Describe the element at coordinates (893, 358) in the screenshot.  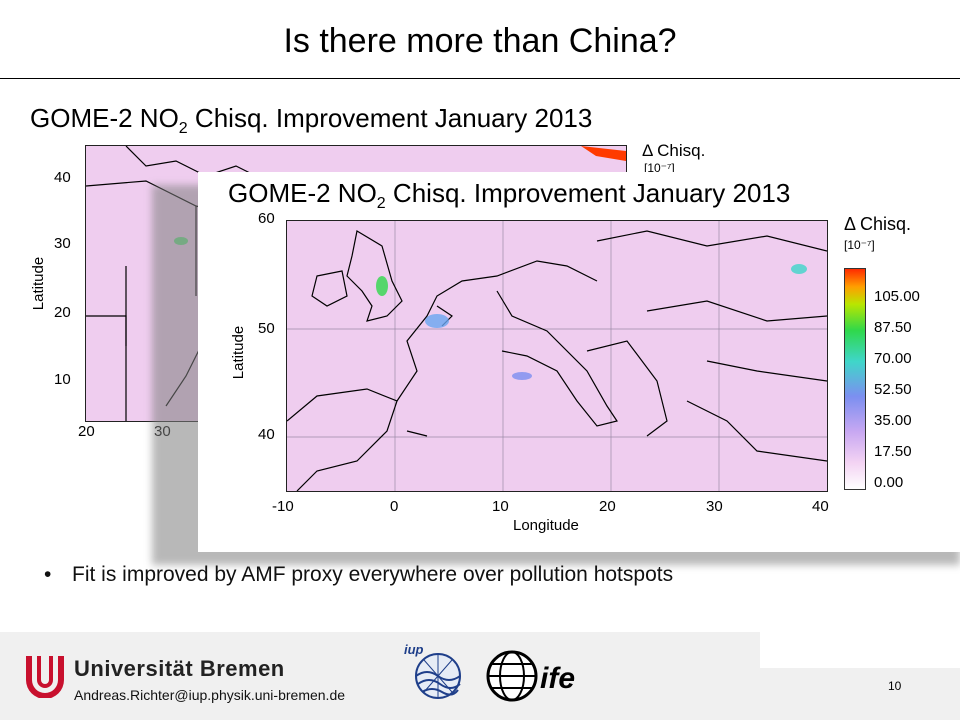
I see `front-map-legend-value: 70.00` at that location.